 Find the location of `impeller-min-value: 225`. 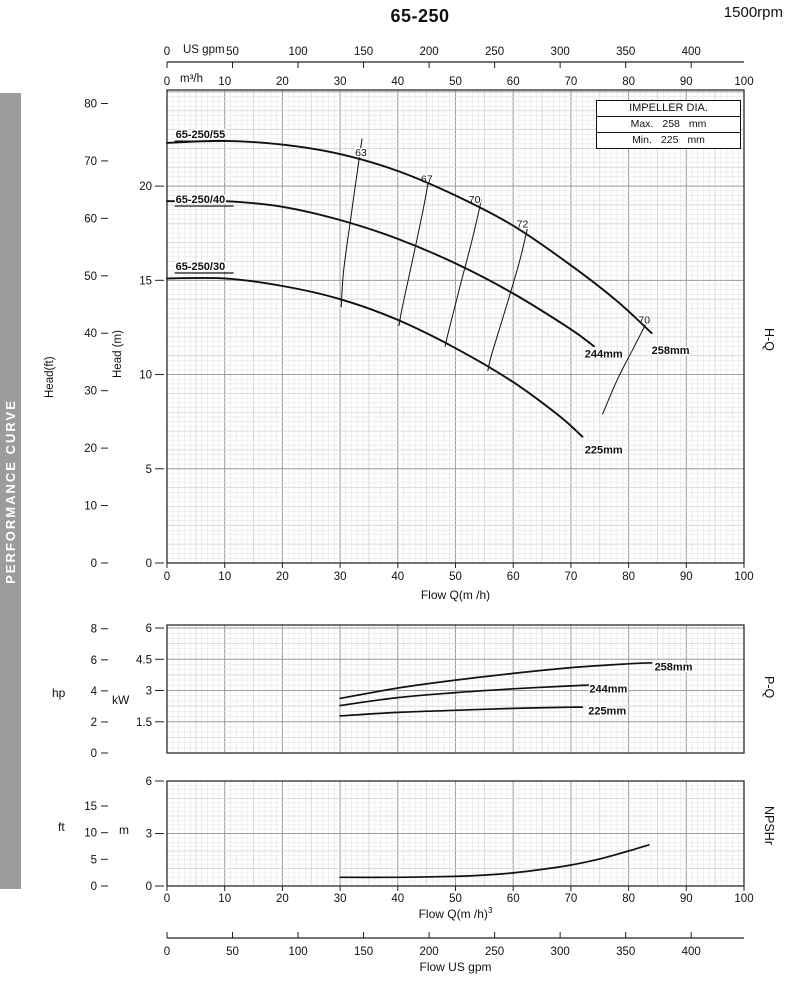

impeller-min-value: 225 is located at coordinates (669, 140).